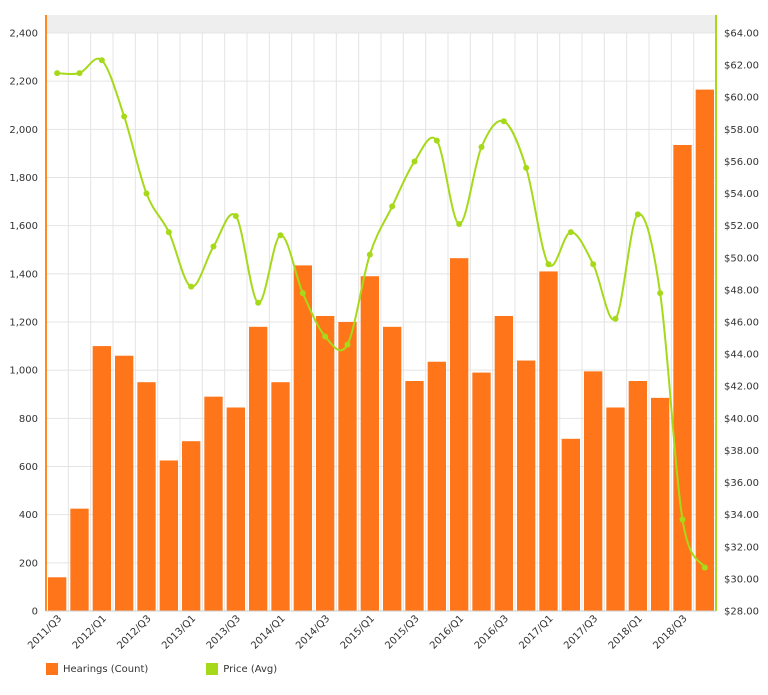 The width and height of the screenshot is (768, 695). What do you see at coordinates (28, 419) in the screenshot?
I see `y-left-tick-label: 800` at bounding box center [28, 419].